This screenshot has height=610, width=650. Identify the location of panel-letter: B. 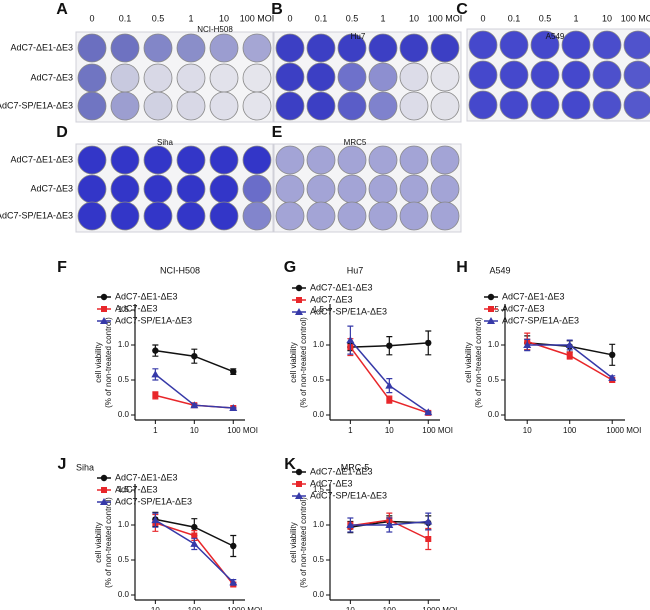
(277, 9).